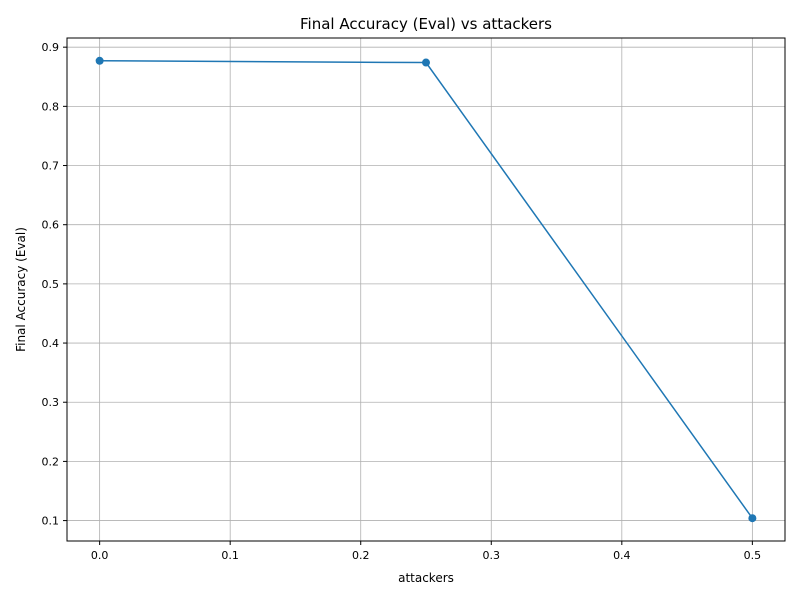 Image resolution: width=800 pixels, height=600 pixels. Describe the element at coordinates (426, 24) in the screenshot. I see `chart-title: Final Accuracy (Eval) vs attackers` at that location.